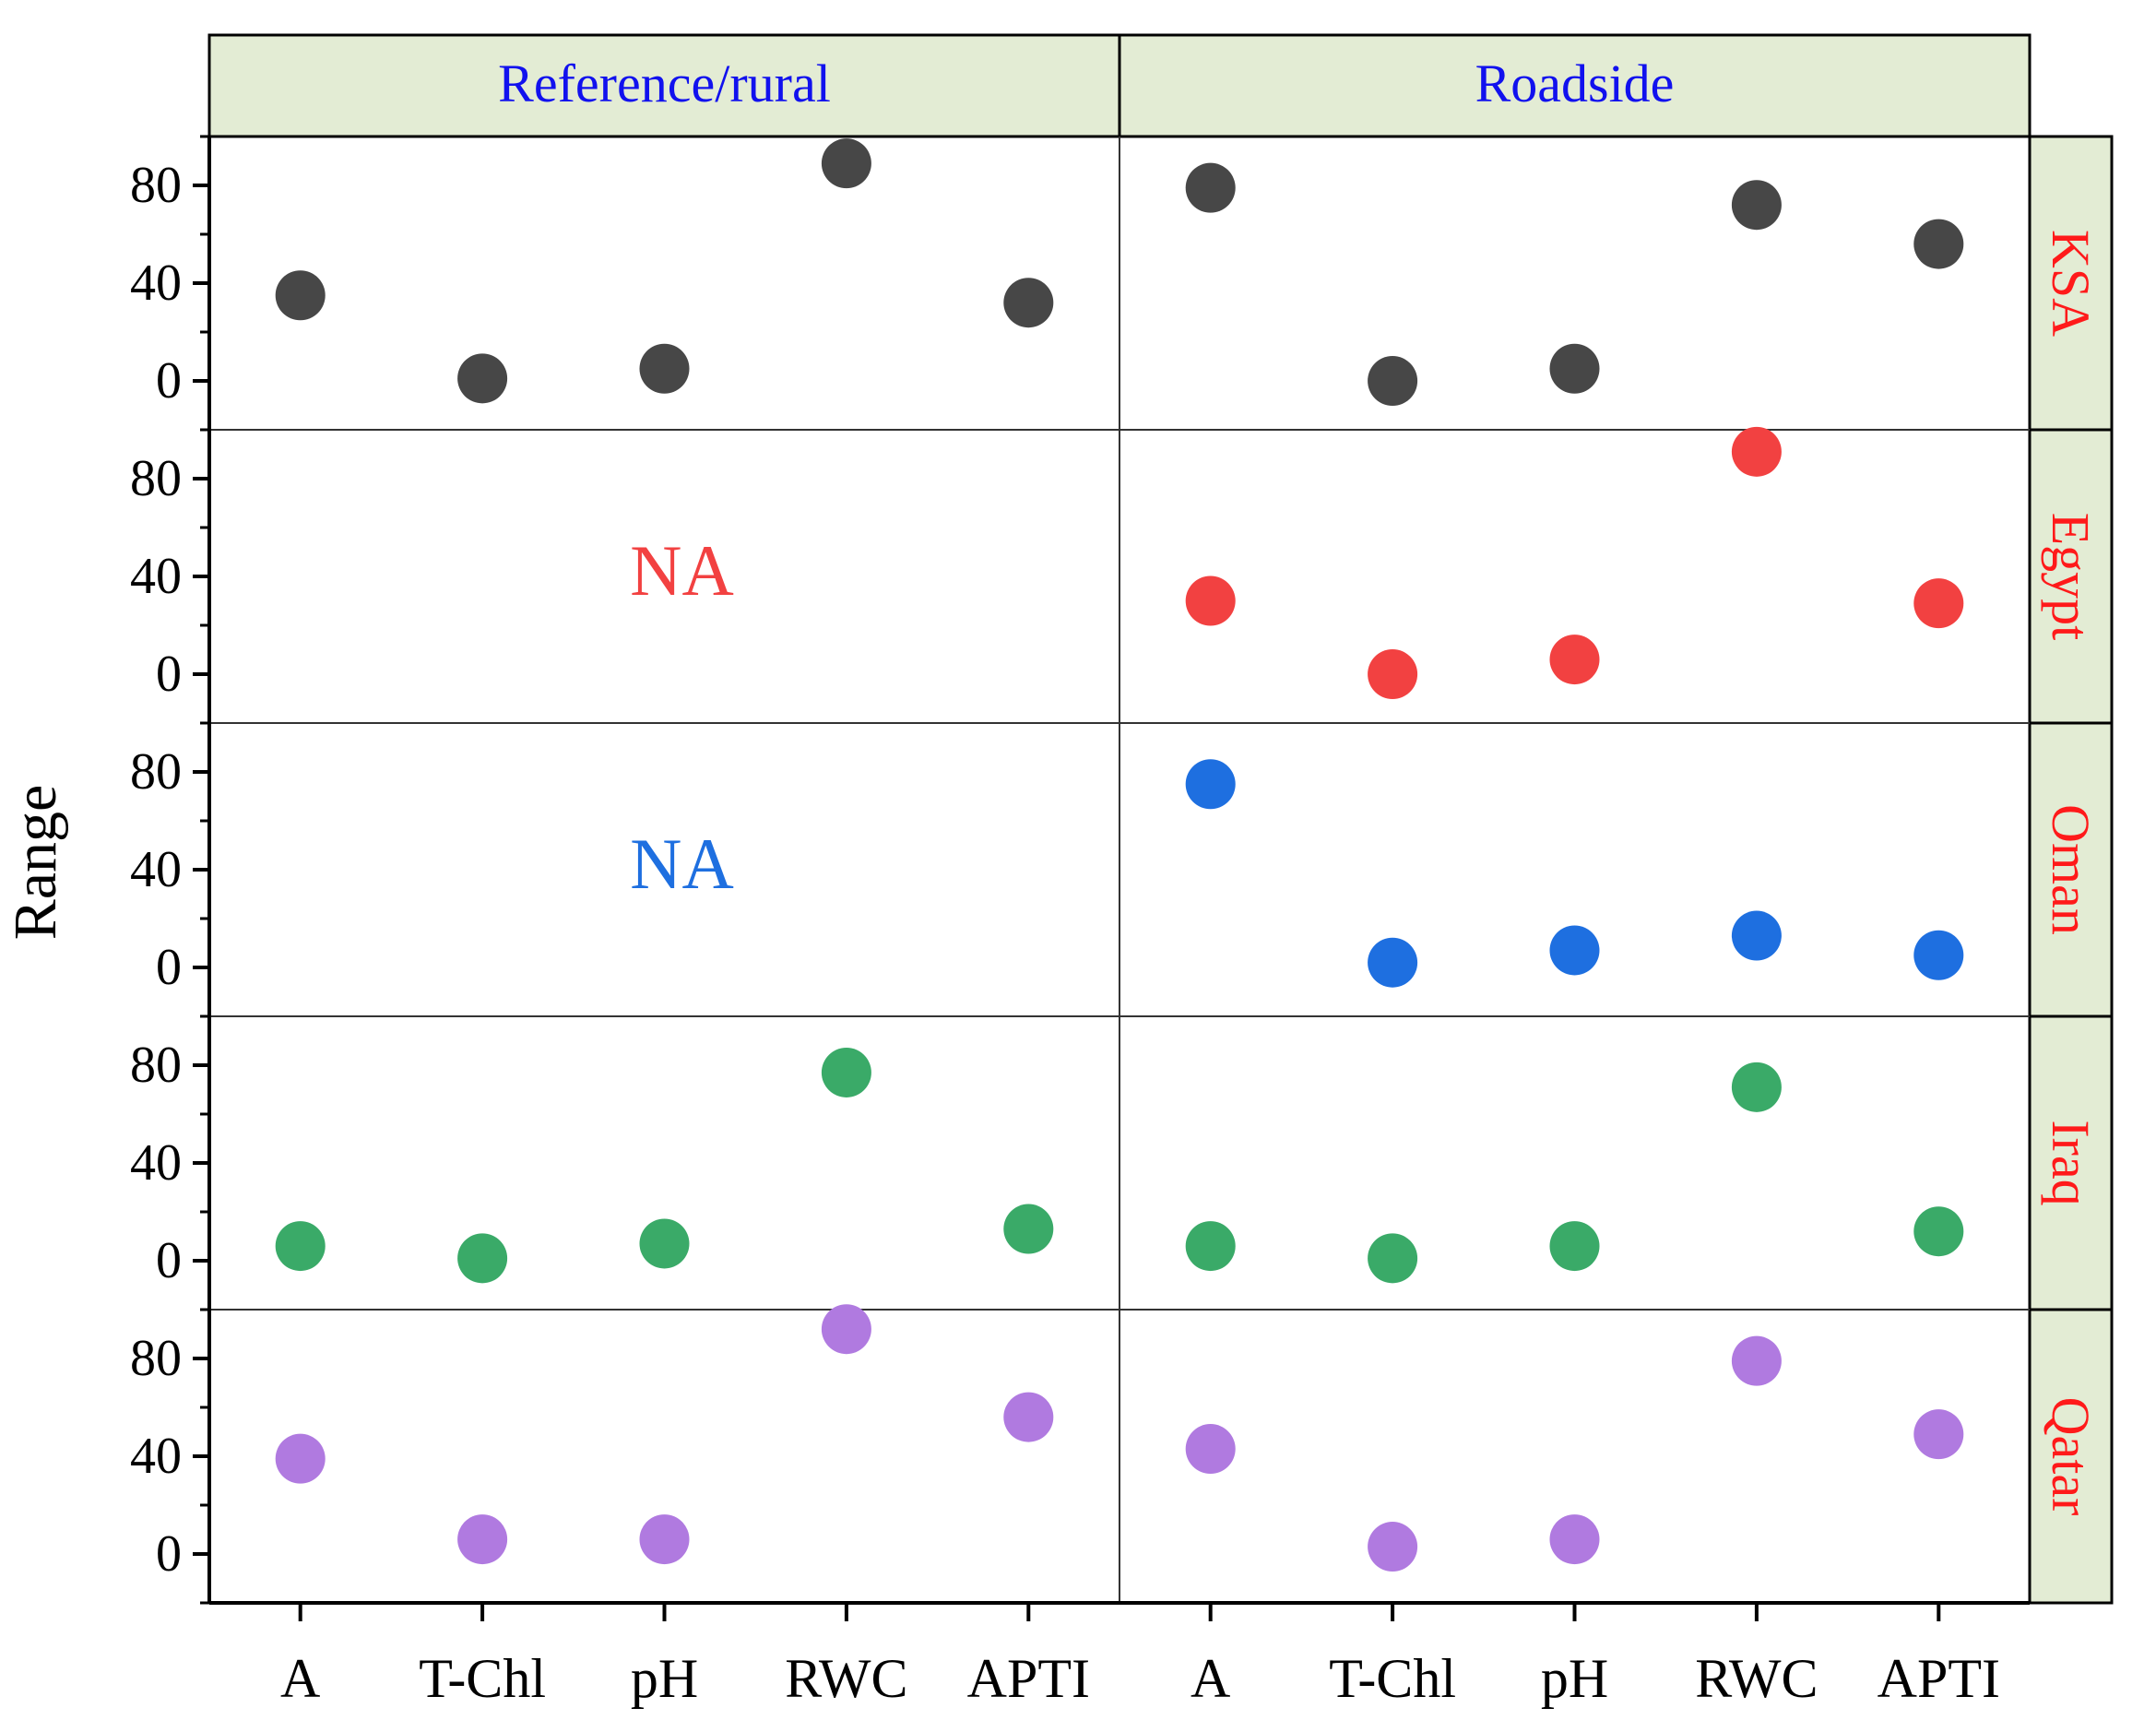 The width and height of the screenshot is (2156, 1720). I want to click on point-qatar-reference-ph, so click(665, 1539).